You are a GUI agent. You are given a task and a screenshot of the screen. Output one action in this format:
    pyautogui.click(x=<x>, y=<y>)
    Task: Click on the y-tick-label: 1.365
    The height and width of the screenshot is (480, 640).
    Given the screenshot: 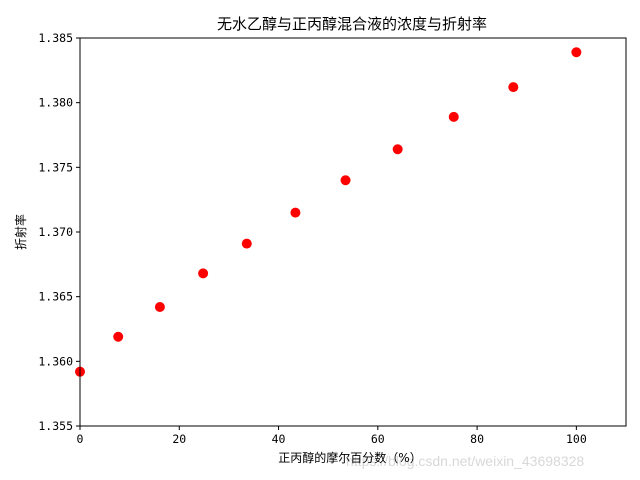 What is the action you would take?
    pyautogui.click(x=55, y=297)
    